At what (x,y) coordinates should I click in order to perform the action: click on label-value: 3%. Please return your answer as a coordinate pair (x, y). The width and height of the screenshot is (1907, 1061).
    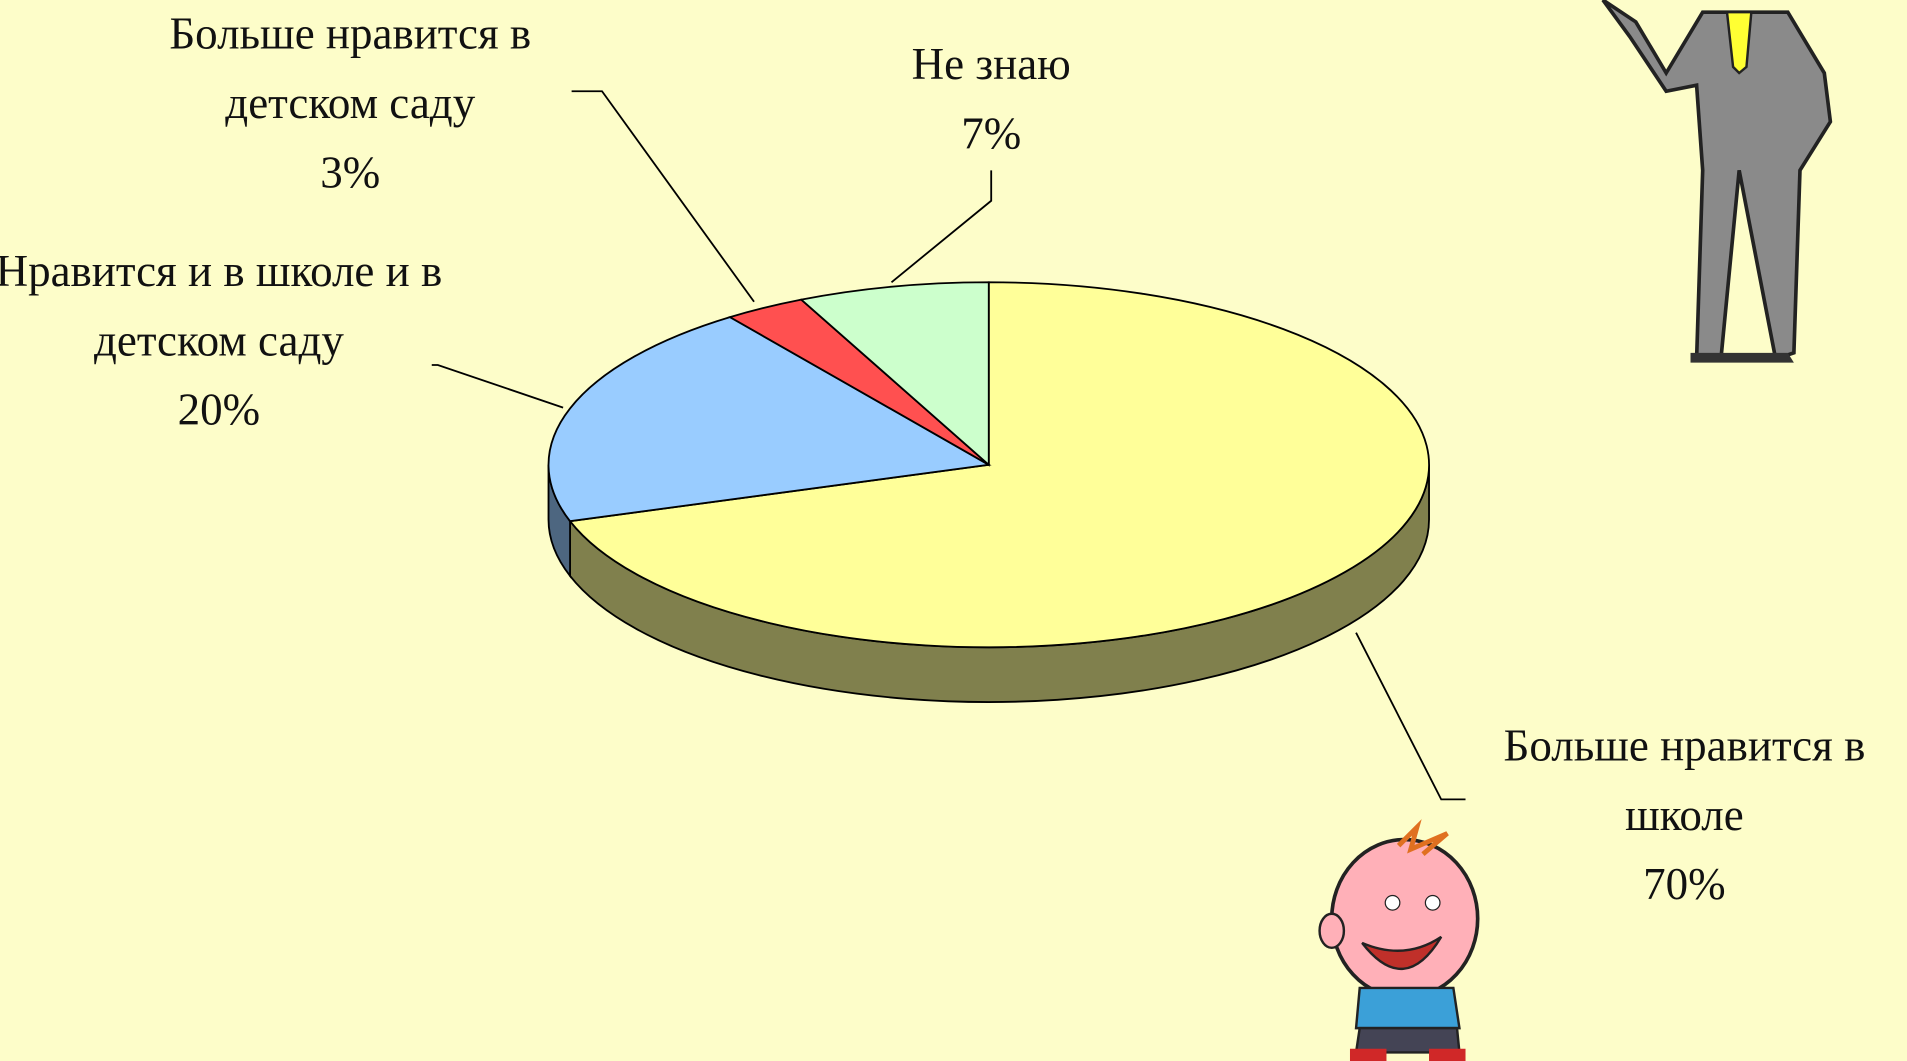
    Looking at the image, I should click on (350, 173).